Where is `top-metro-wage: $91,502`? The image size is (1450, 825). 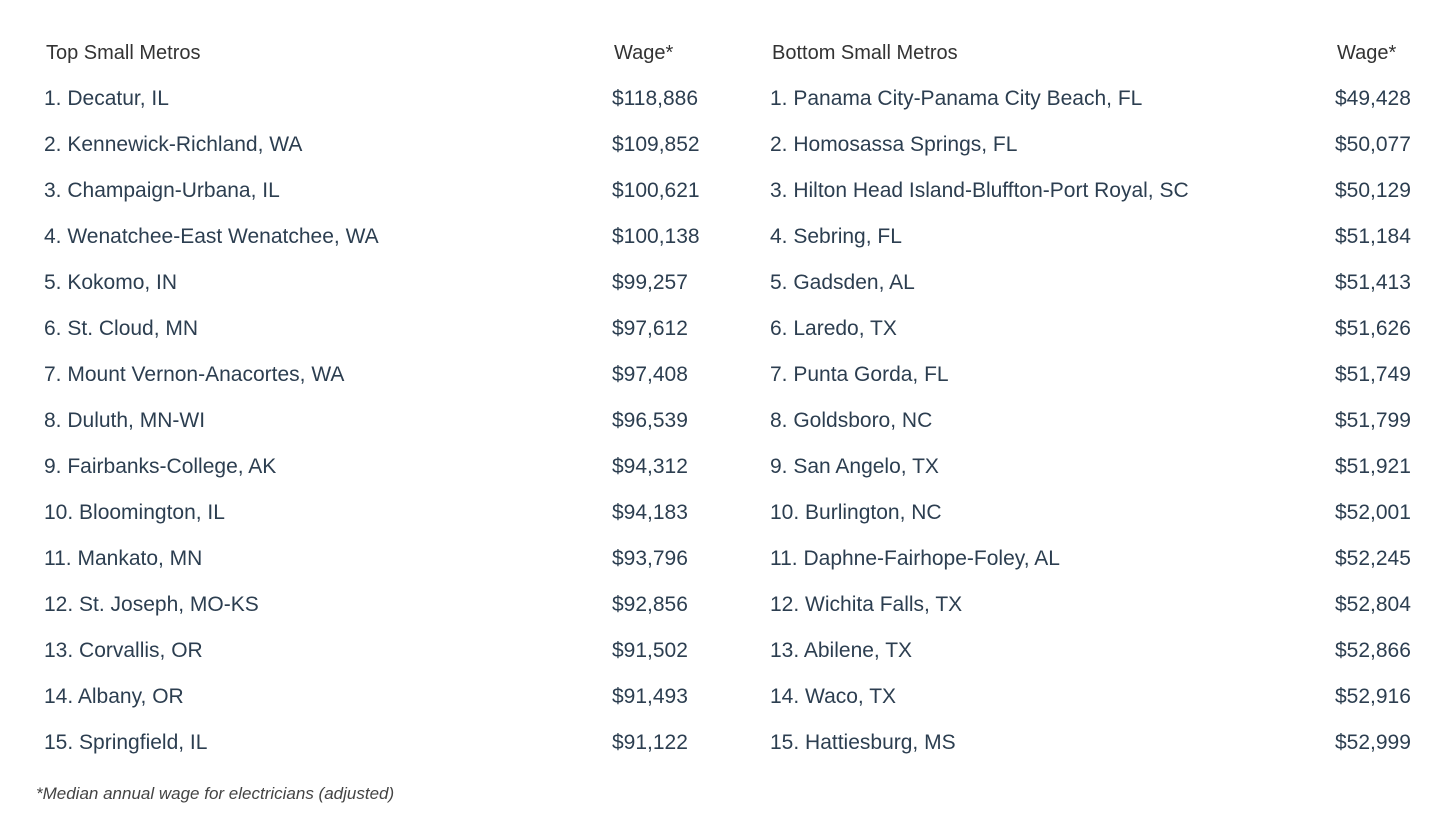 top-metro-wage: $91,502 is located at coordinates (650, 650).